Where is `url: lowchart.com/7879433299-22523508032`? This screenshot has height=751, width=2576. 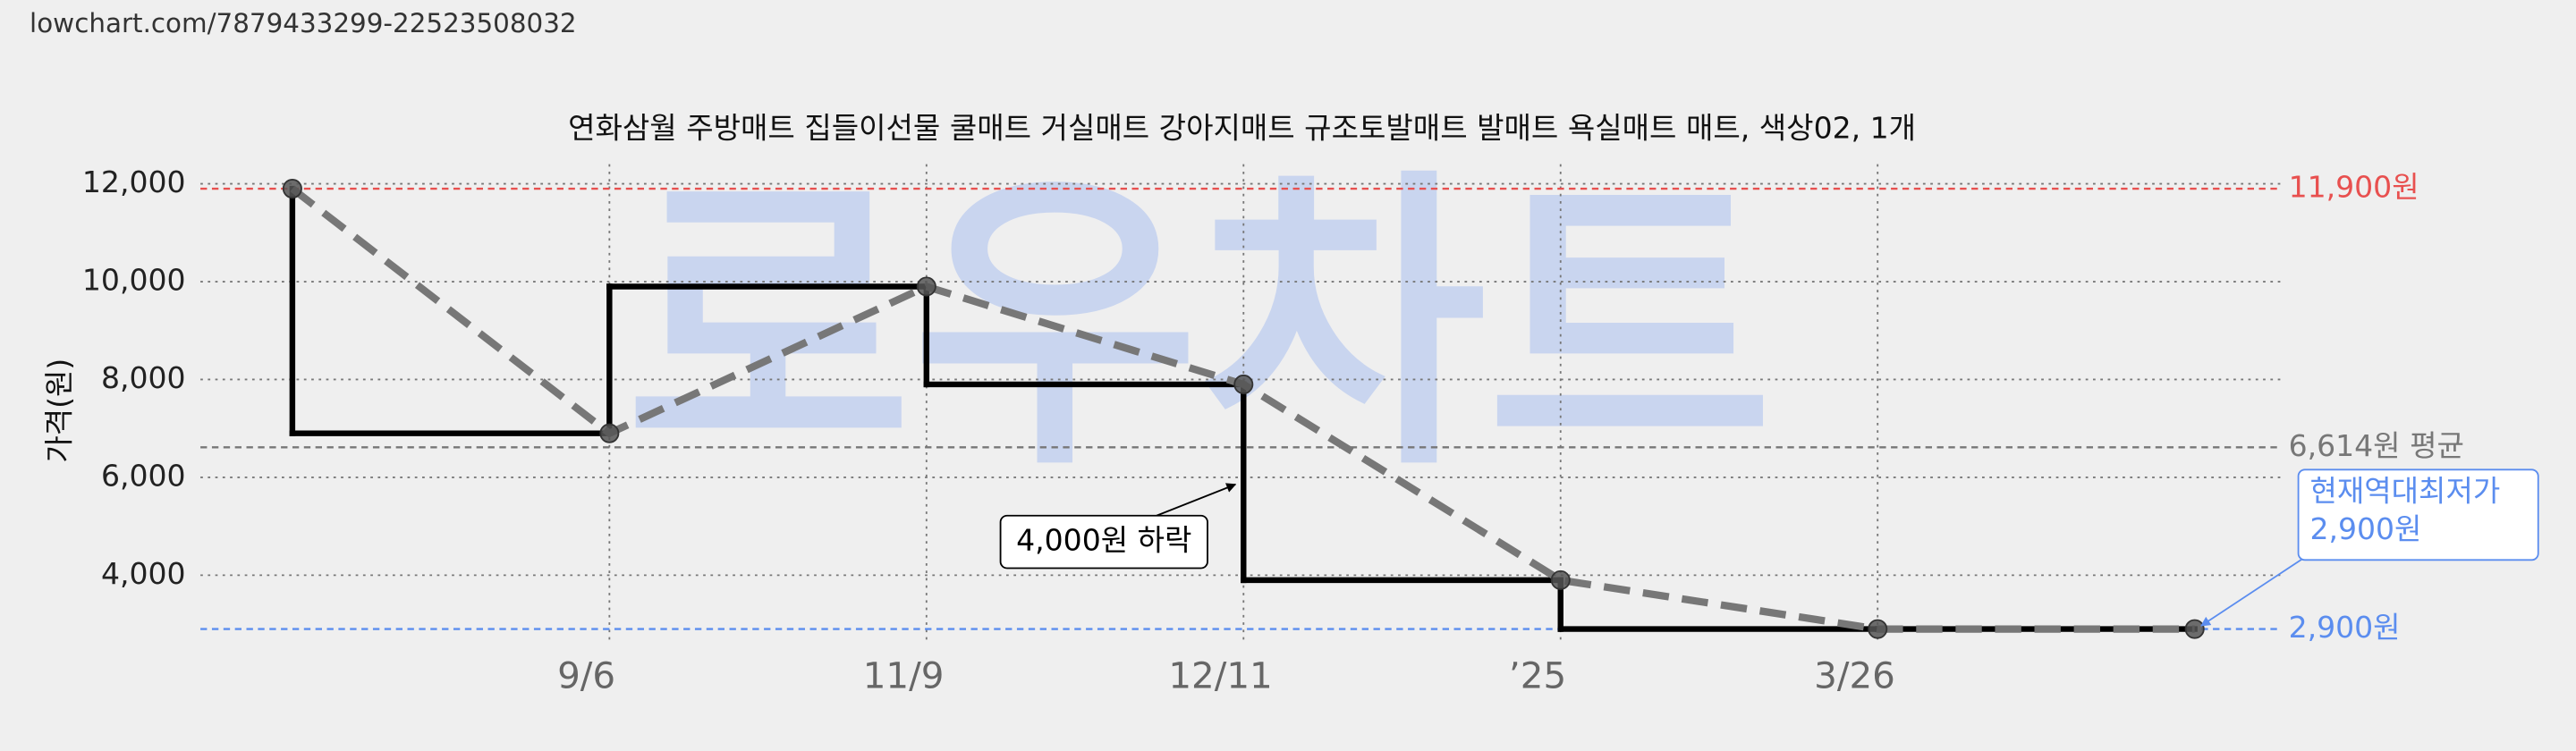 url: lowchart.com/7879433299-22523508032 is located at coordinates (303, 23).